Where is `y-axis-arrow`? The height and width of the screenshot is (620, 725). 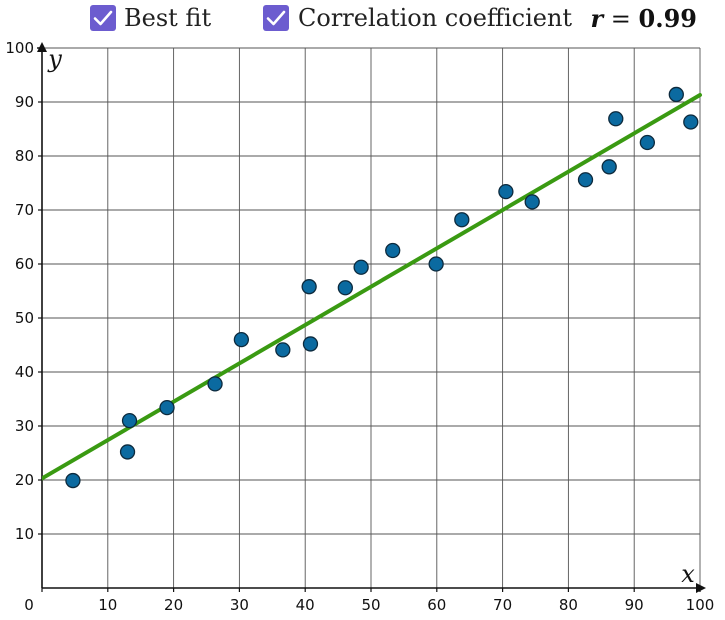 y-axis-arrow is located at coordinates (42, 47).